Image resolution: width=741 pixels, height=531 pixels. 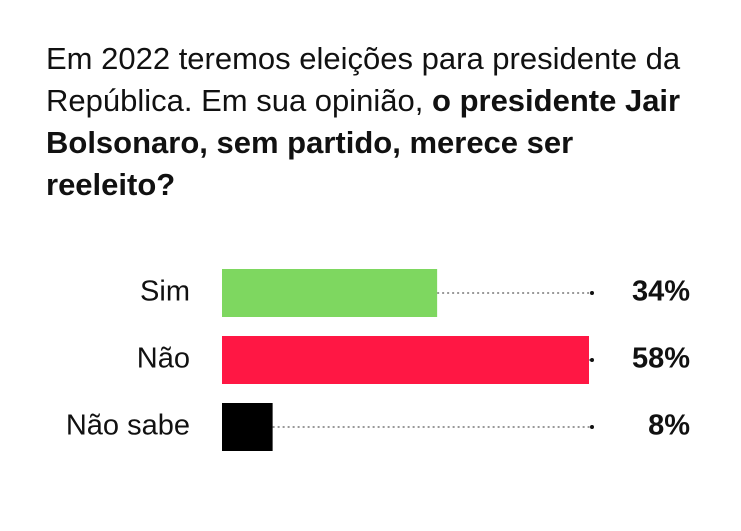 I want to click on category-label: Sim, so click(x=165, y=292).